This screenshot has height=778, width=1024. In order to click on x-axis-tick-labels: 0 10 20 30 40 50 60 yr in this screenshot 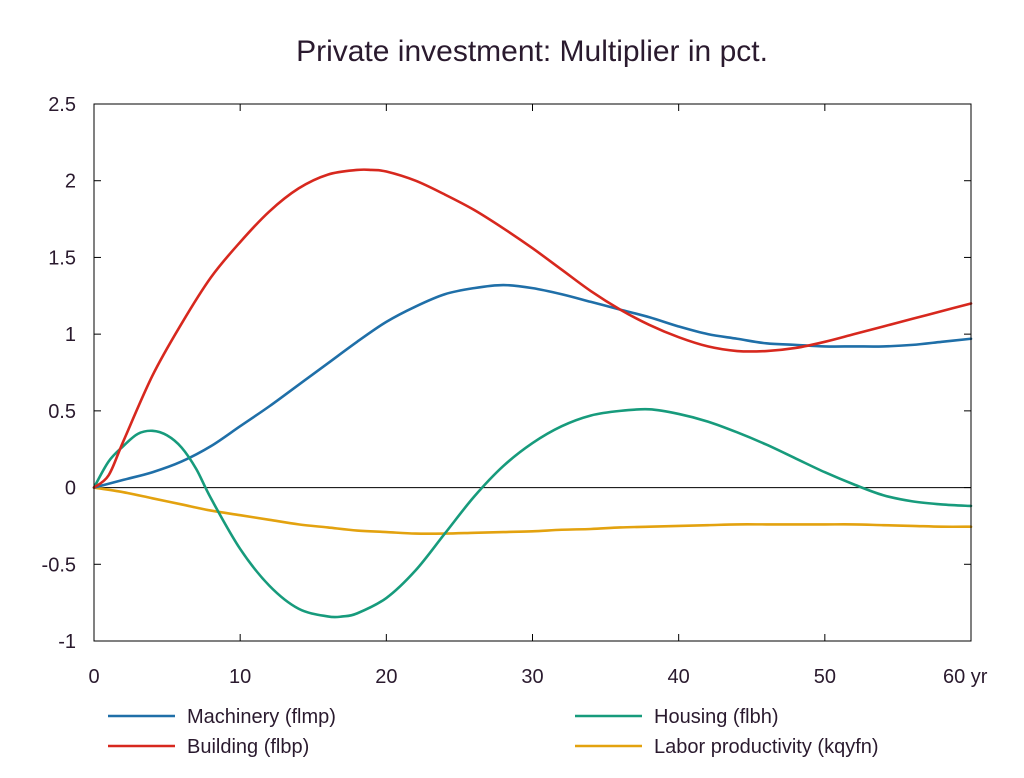, I will do `click(537, 677)`.